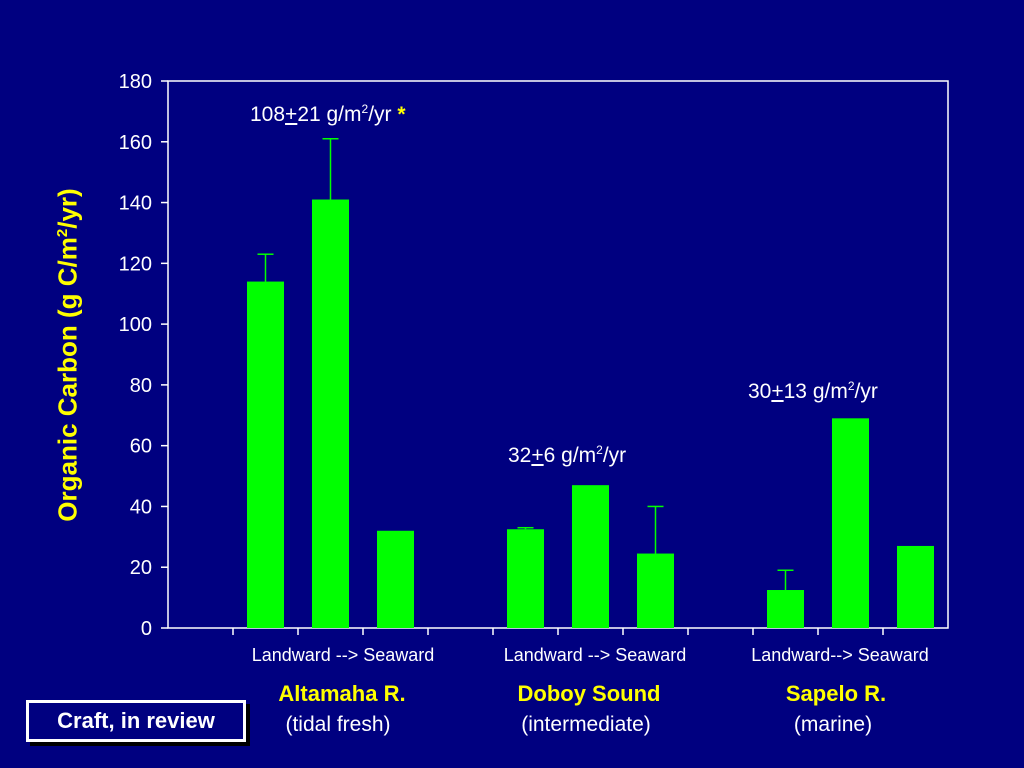 The width and height of the screenshot is (1024, 768). Describe the element at coordinates (141, 447) in the screenshot. I see `y-tick-label: 60` at that location.